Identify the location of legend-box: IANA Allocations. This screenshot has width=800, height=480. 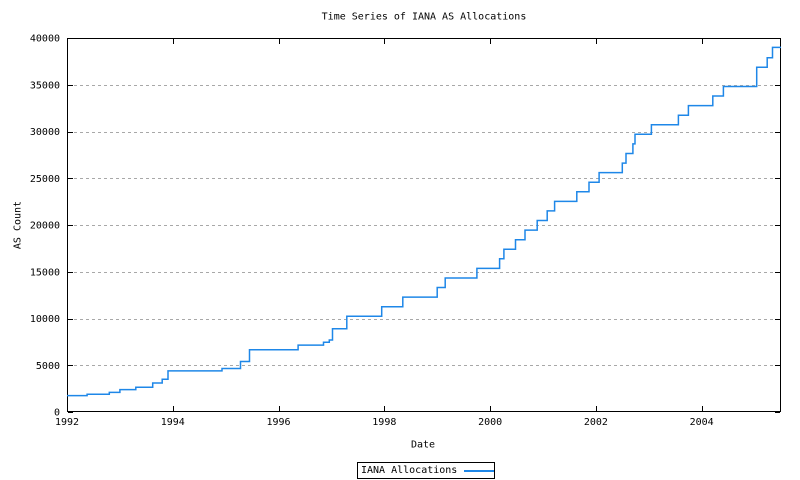
(426, 470).